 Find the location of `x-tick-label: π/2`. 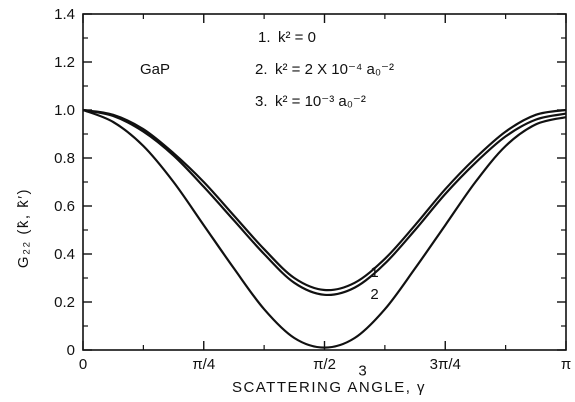

x-tick-label: π/2 is located at coordinates (324, 364).